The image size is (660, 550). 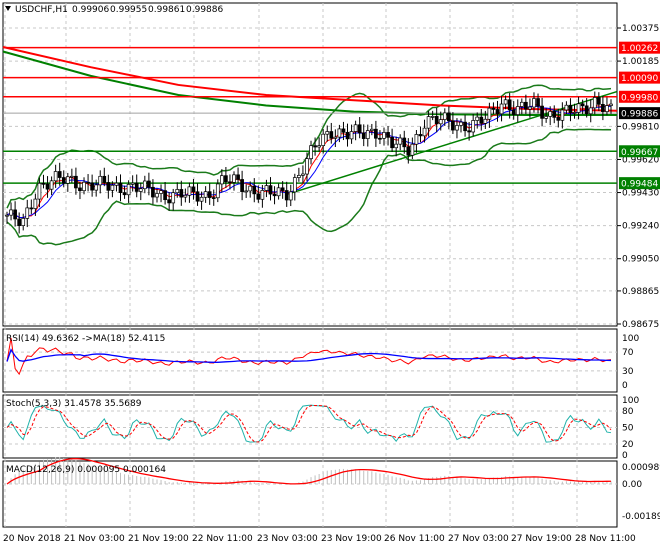 I want to click on stoch-tick-label: 50, so click(x=628, y=429).